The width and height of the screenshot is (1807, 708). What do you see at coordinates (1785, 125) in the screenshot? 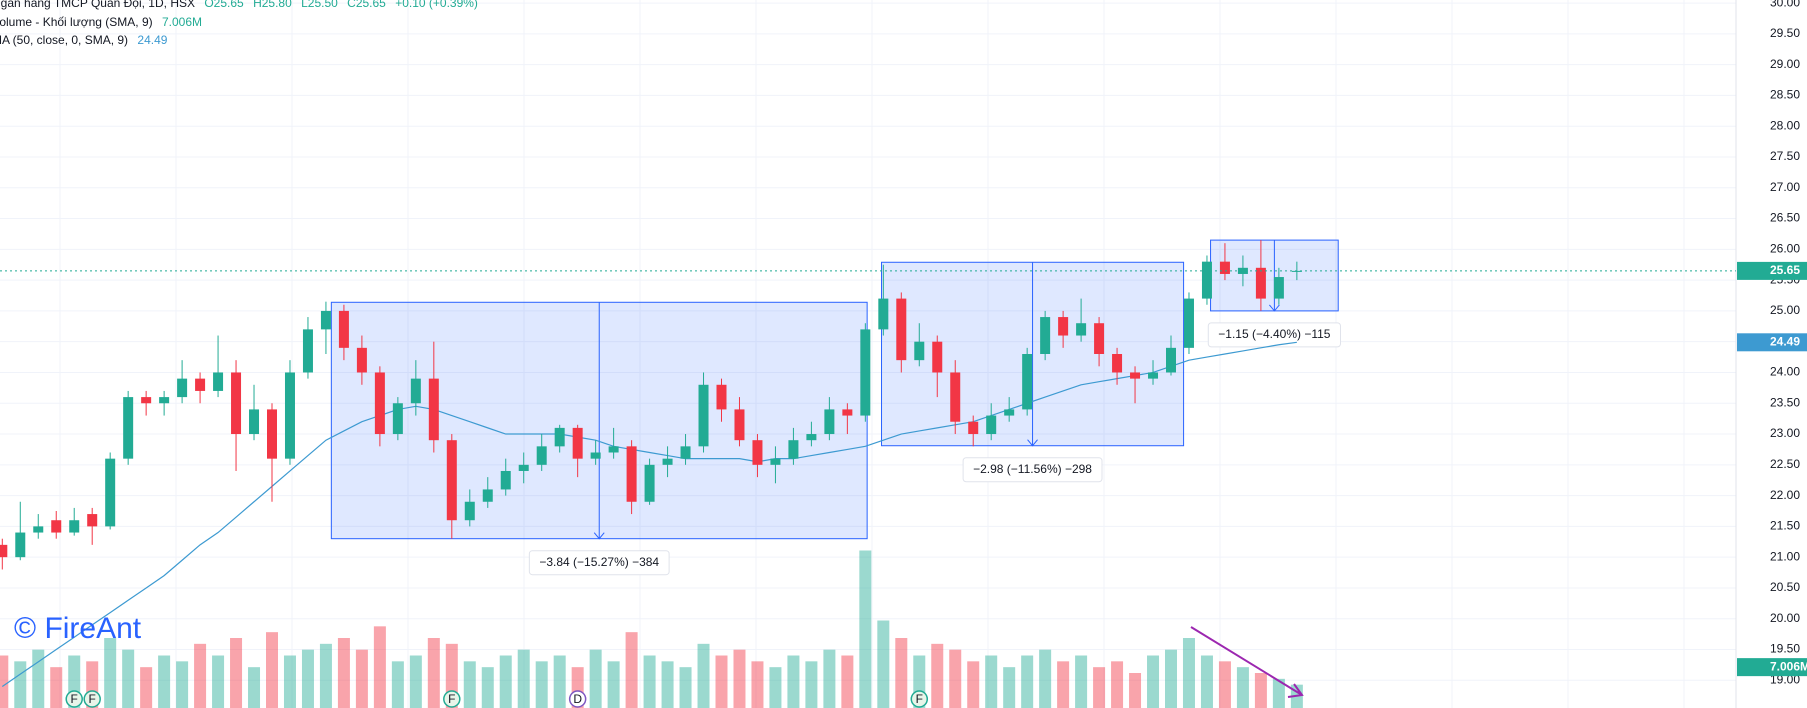
I see `y-tick-label: 28.00` at bounding box center [1785, 125].